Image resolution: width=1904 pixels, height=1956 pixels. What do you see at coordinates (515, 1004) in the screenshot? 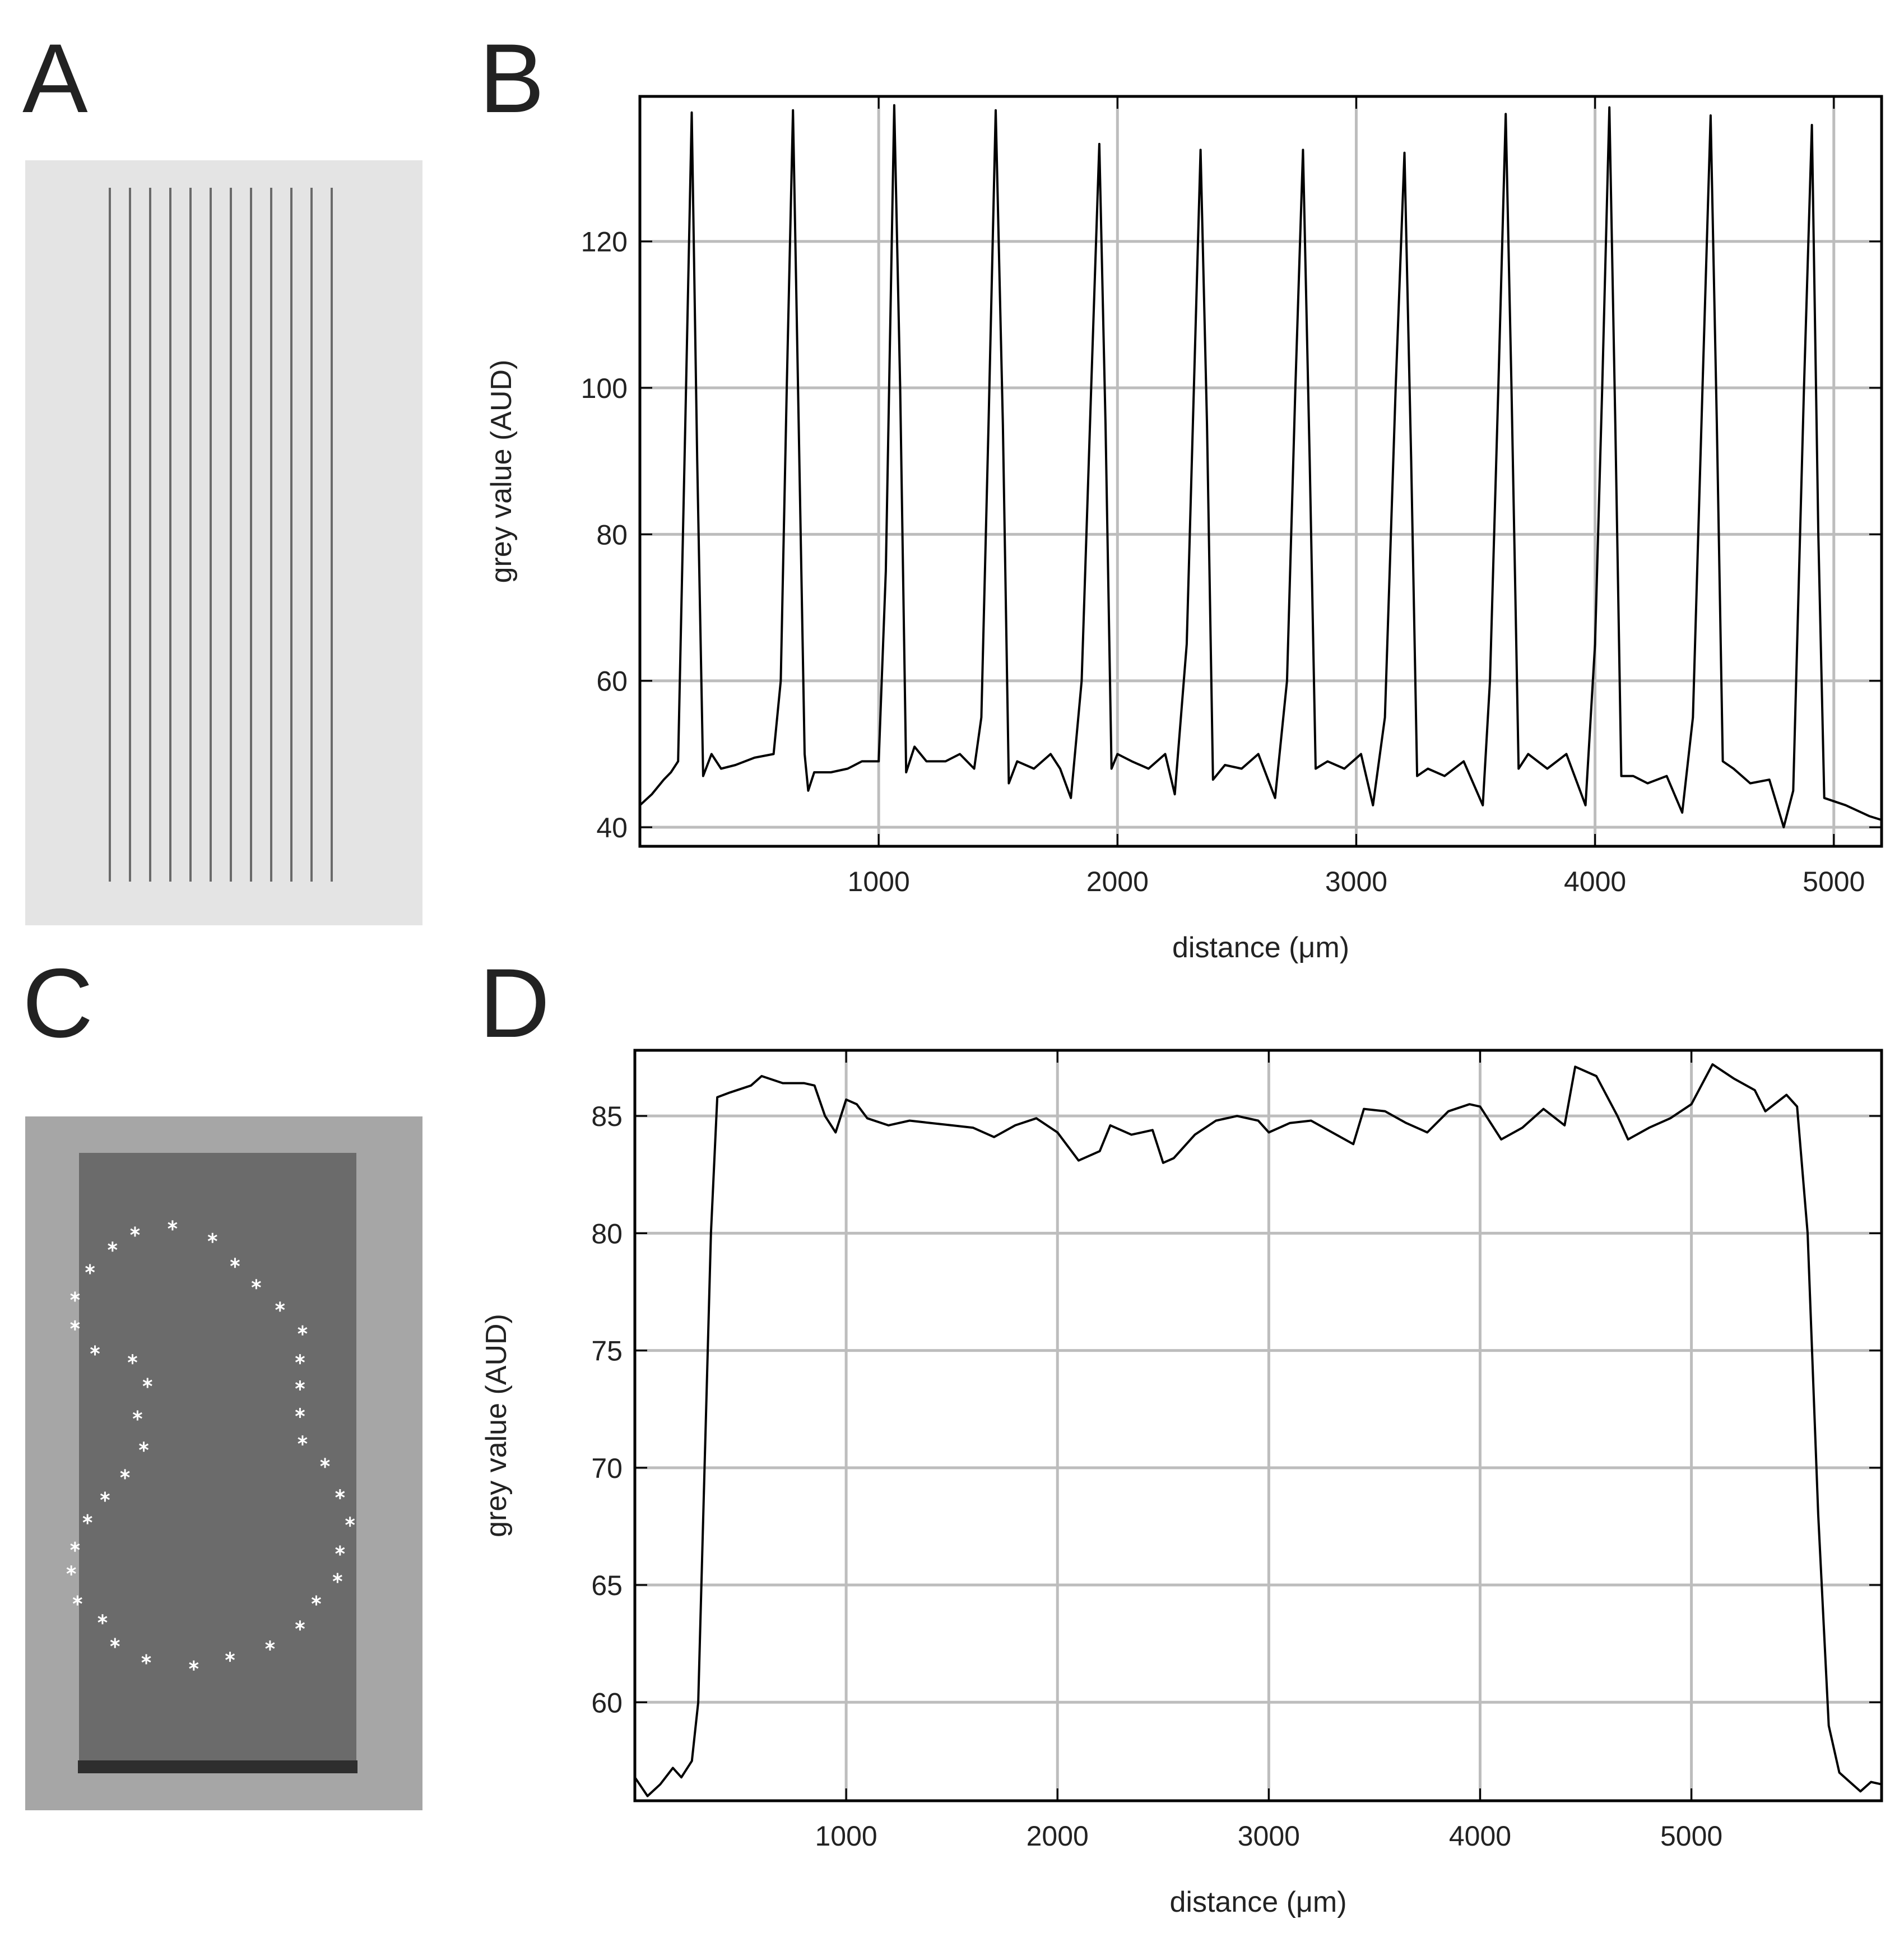
I see `panel-label: D` at bounding box center [515, 1004].